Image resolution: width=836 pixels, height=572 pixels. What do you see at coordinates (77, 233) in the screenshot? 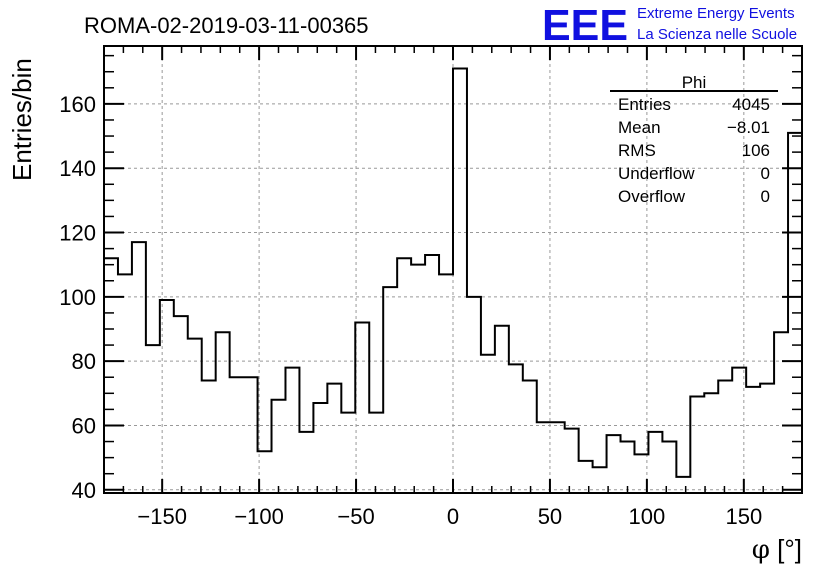
I see `y-tick-label: 120` at bounding box center [77, 233].